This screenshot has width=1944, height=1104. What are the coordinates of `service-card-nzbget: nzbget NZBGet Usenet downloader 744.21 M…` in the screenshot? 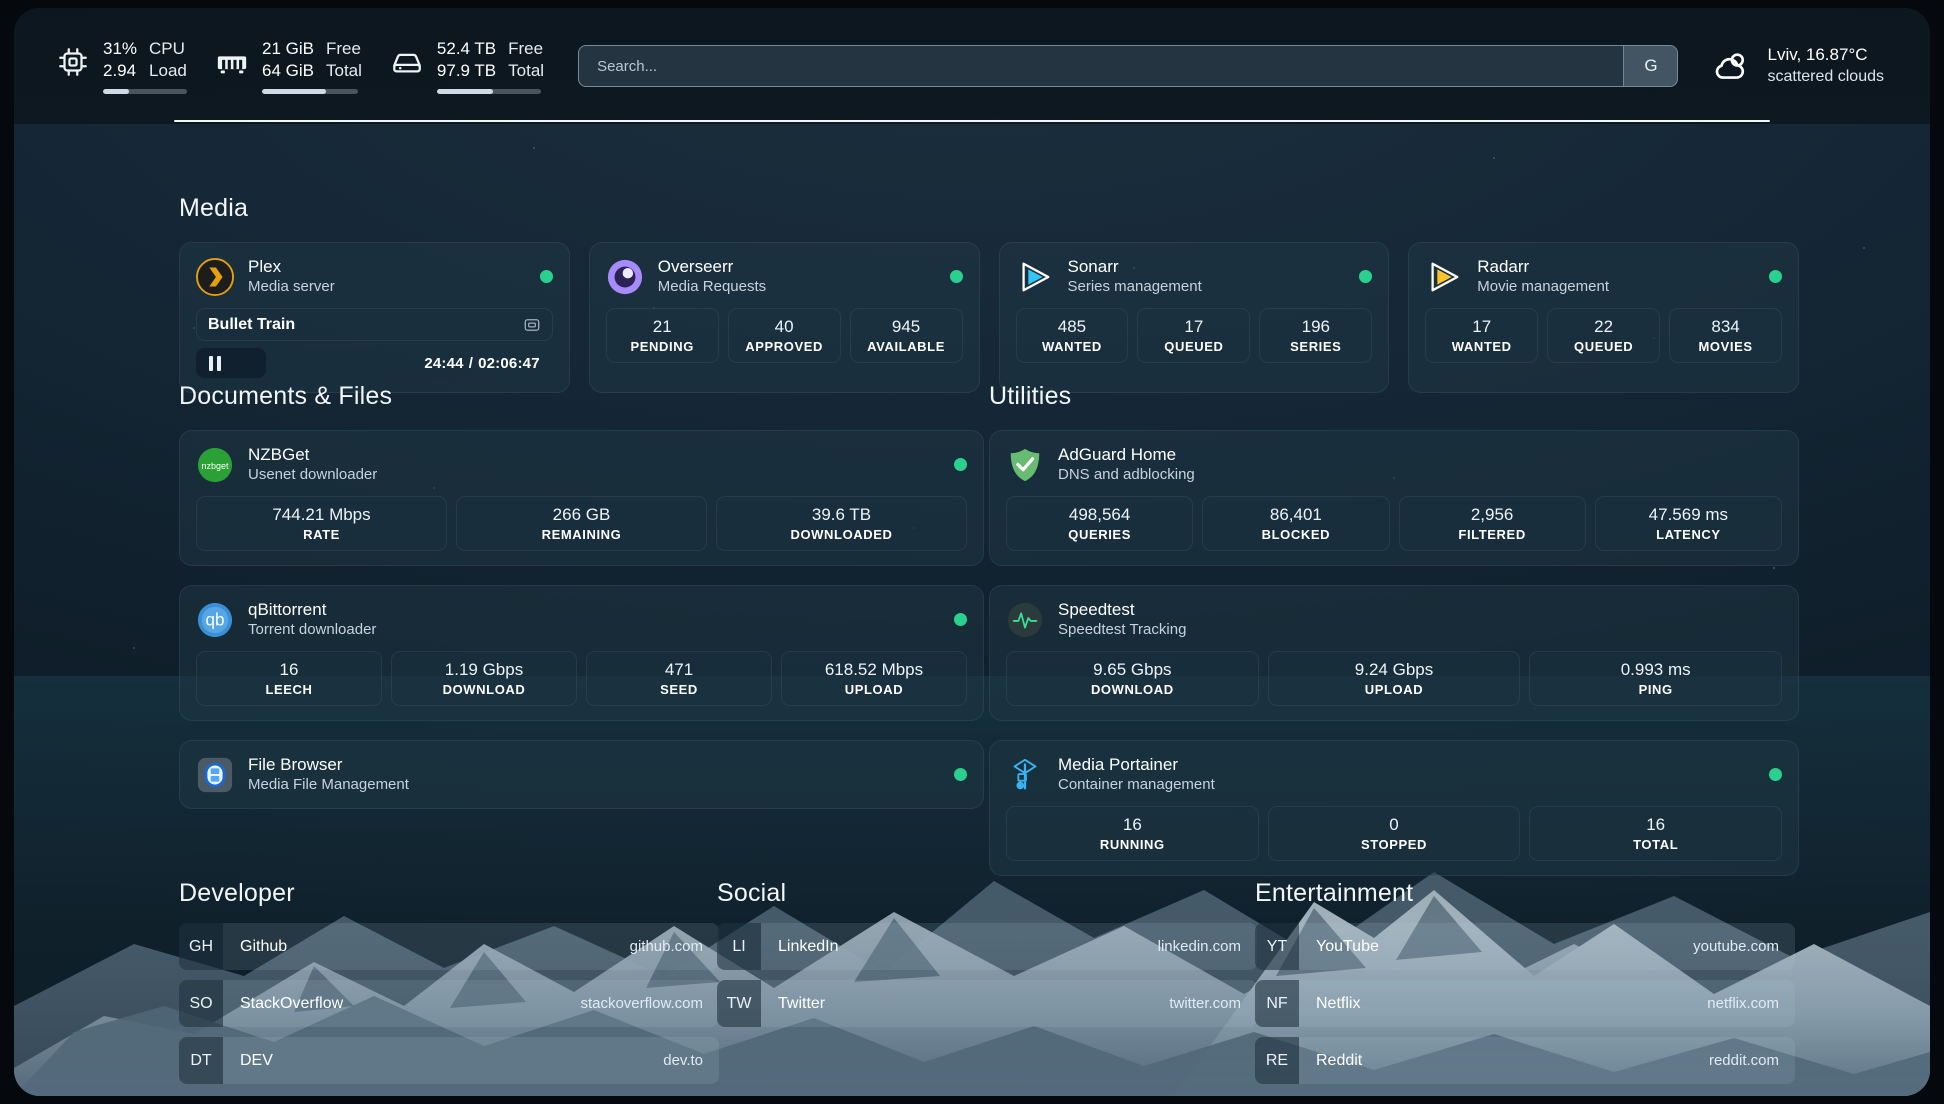 It's located at (581, 498).